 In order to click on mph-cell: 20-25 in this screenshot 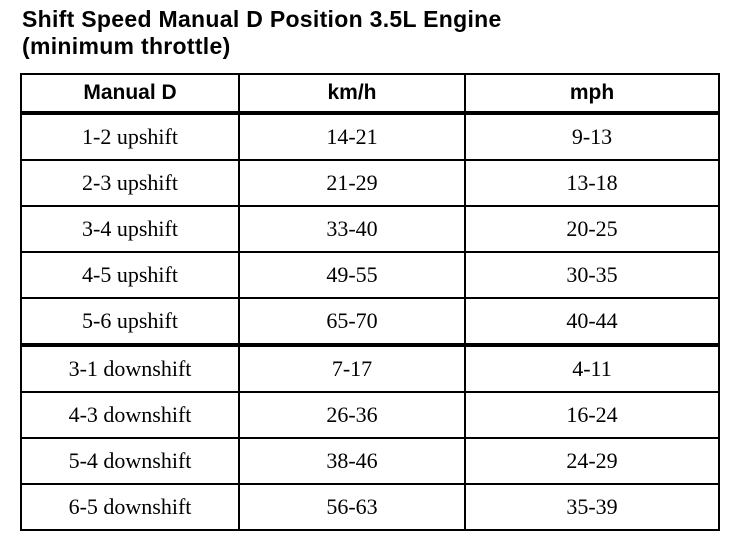, I will do `click(592, 229)`.